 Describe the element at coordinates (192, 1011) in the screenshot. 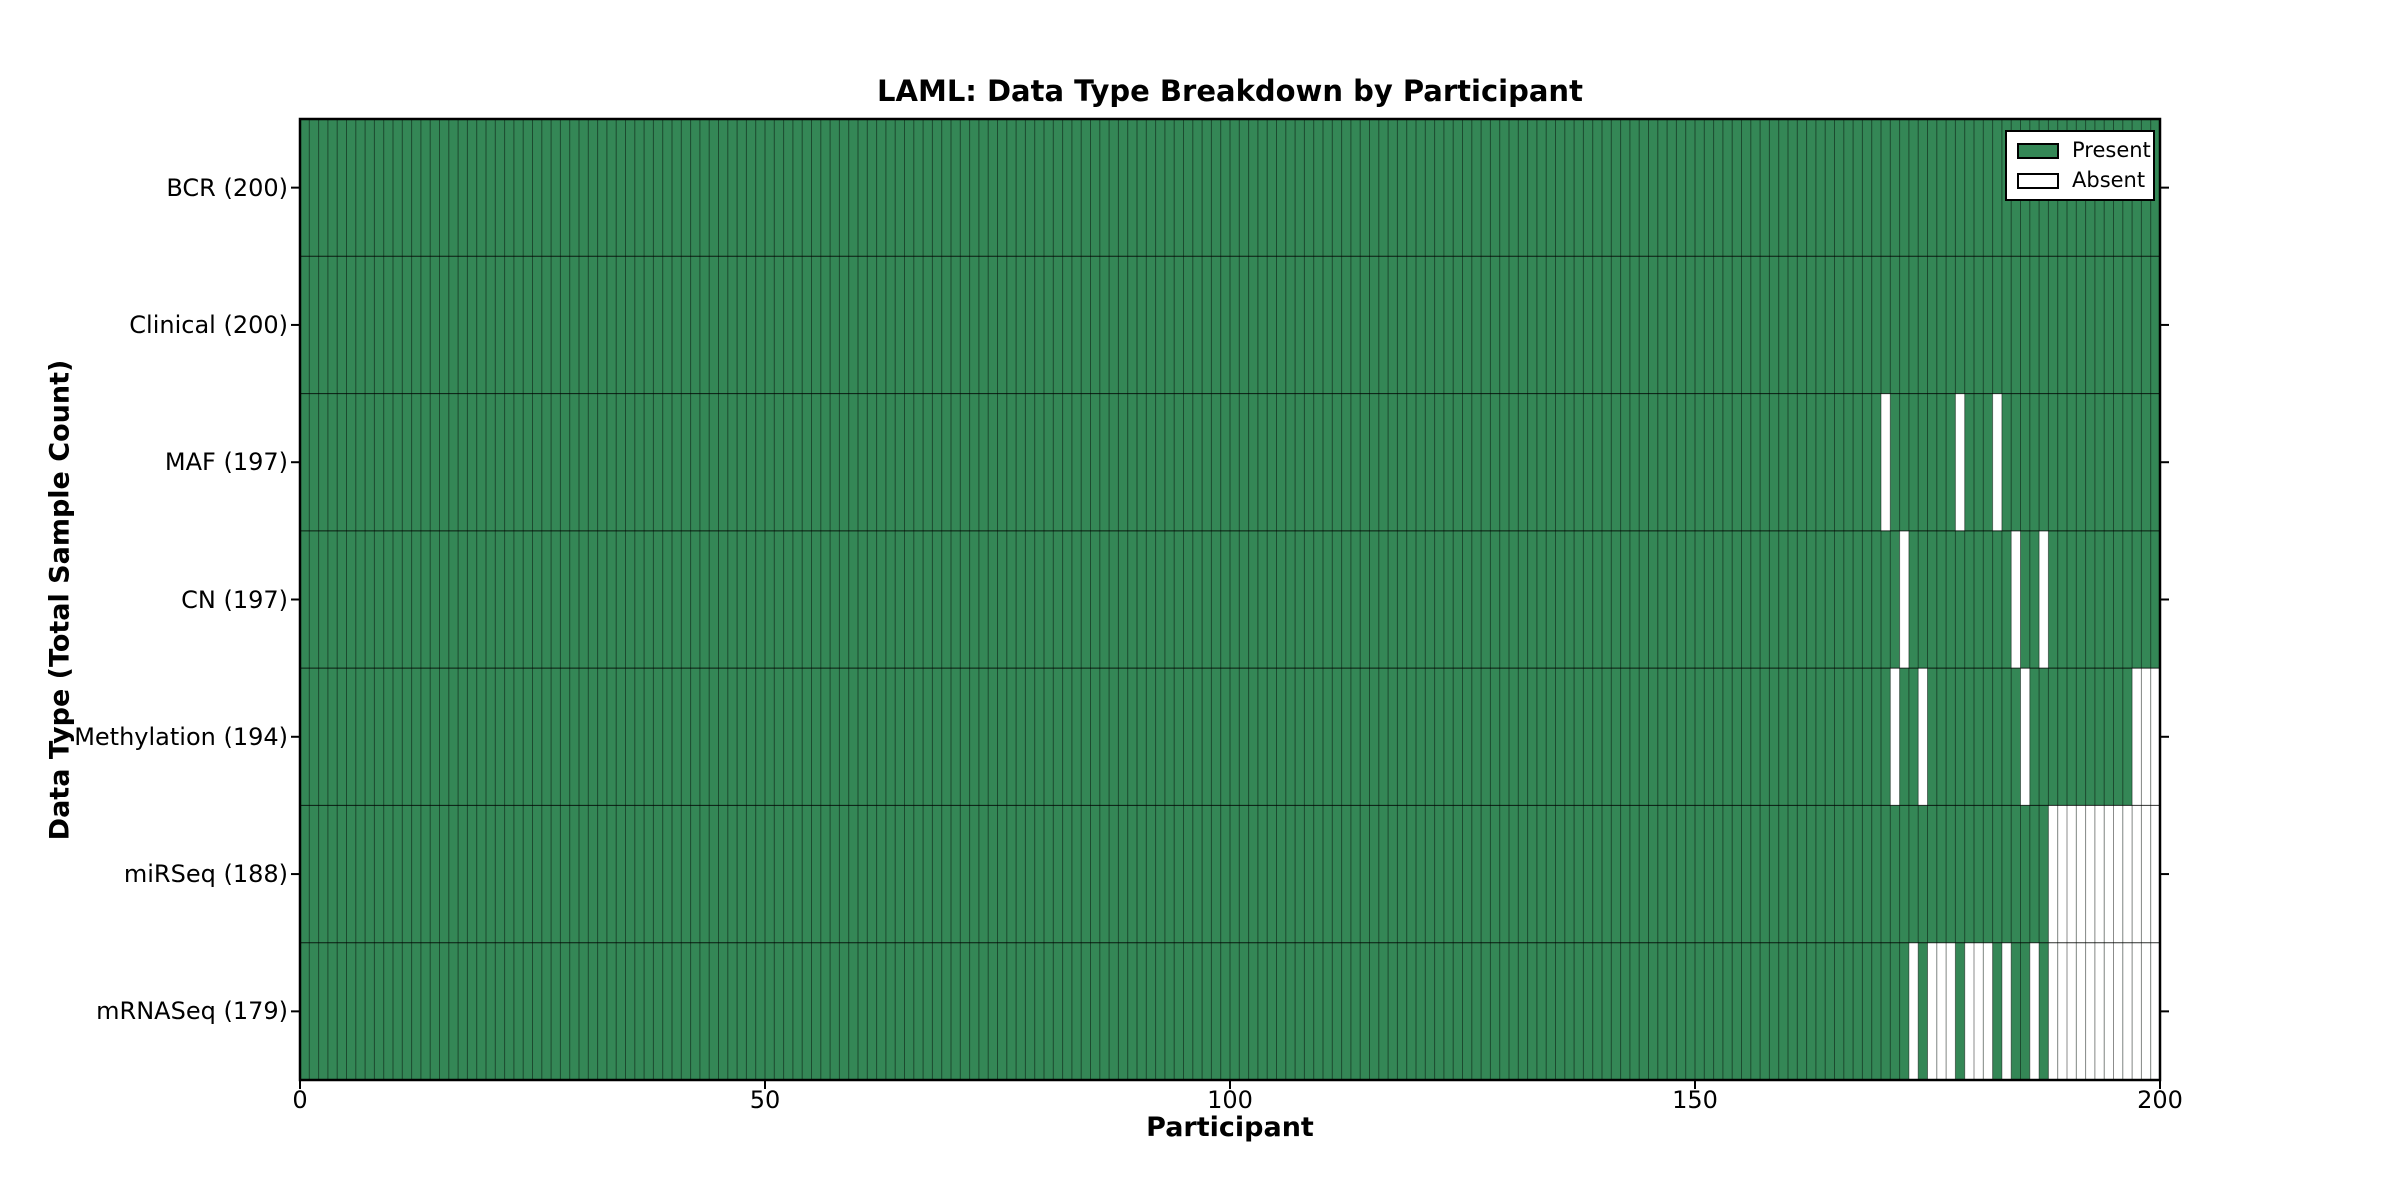

I see `y-tick-label: mRNASeq (179)` at that location.